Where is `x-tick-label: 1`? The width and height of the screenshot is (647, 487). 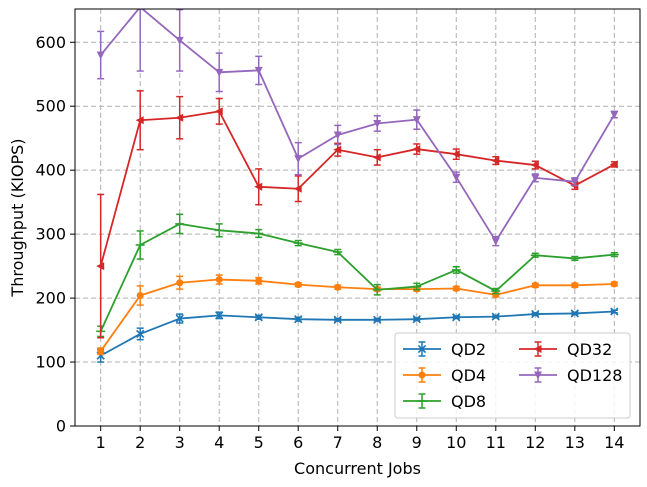 x-tick-label: 1 is located at coordinates (101, 442).